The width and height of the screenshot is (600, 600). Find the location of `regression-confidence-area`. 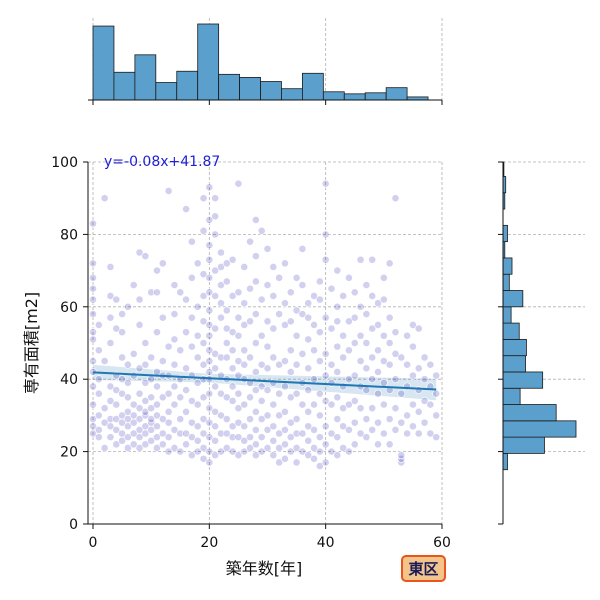

regression-confidence-area is located at coordinates (265, 382).